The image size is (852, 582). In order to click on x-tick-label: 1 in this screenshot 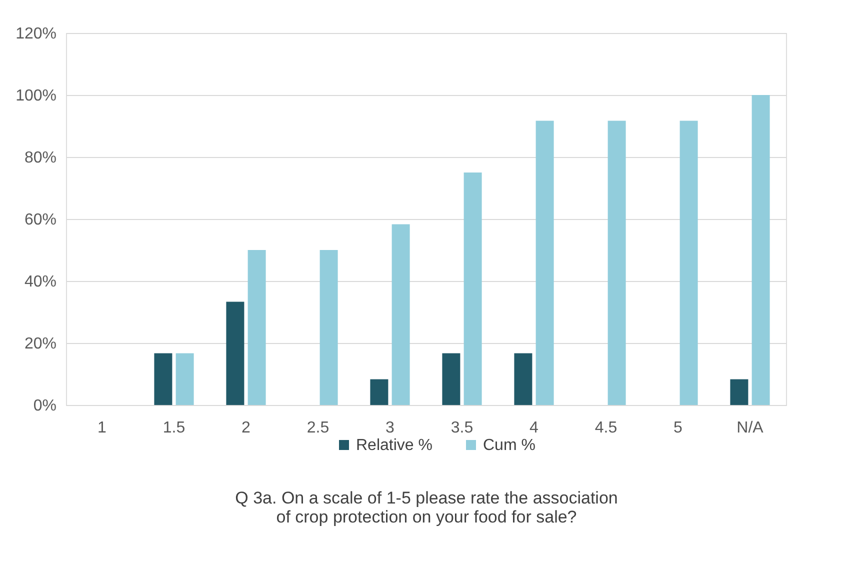, I will do `click(102, 428)`.